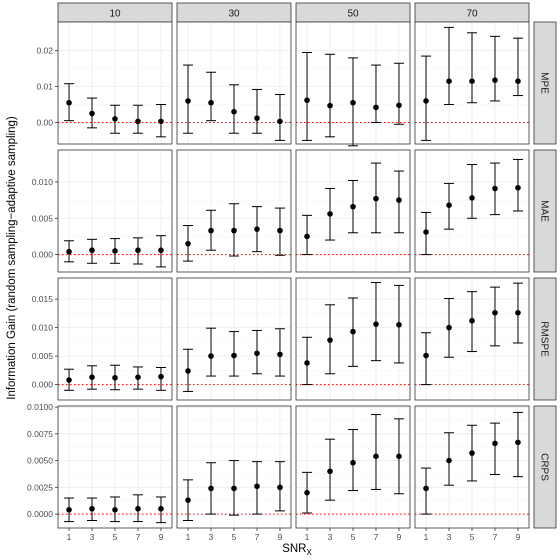 The height and width of the screenshot is (560, 560). I want to click on column-strip-label: 30, so click(234, 14).